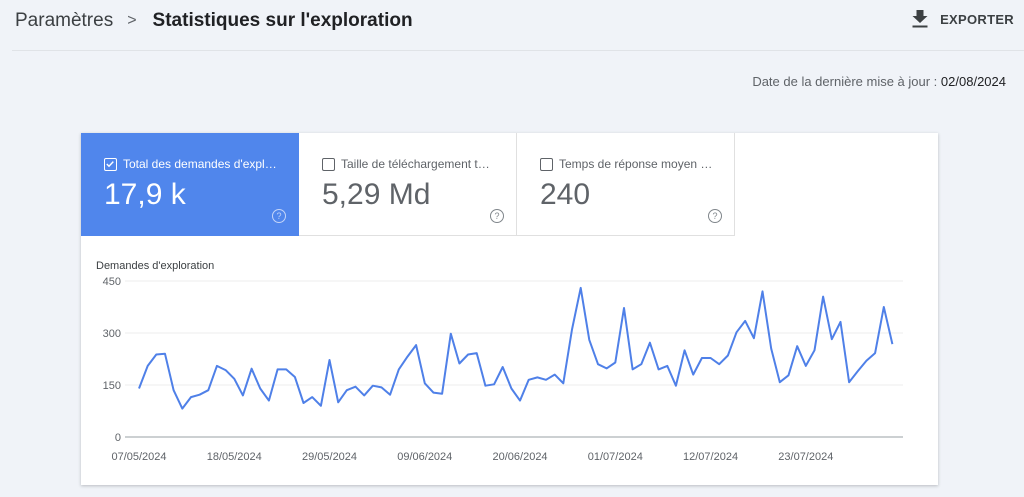 This screenshot has height=497, width=1024. What do you see at coordinates (518, 50) in the screenshot?
I see `header-divider` at bounding box center [518, 50].